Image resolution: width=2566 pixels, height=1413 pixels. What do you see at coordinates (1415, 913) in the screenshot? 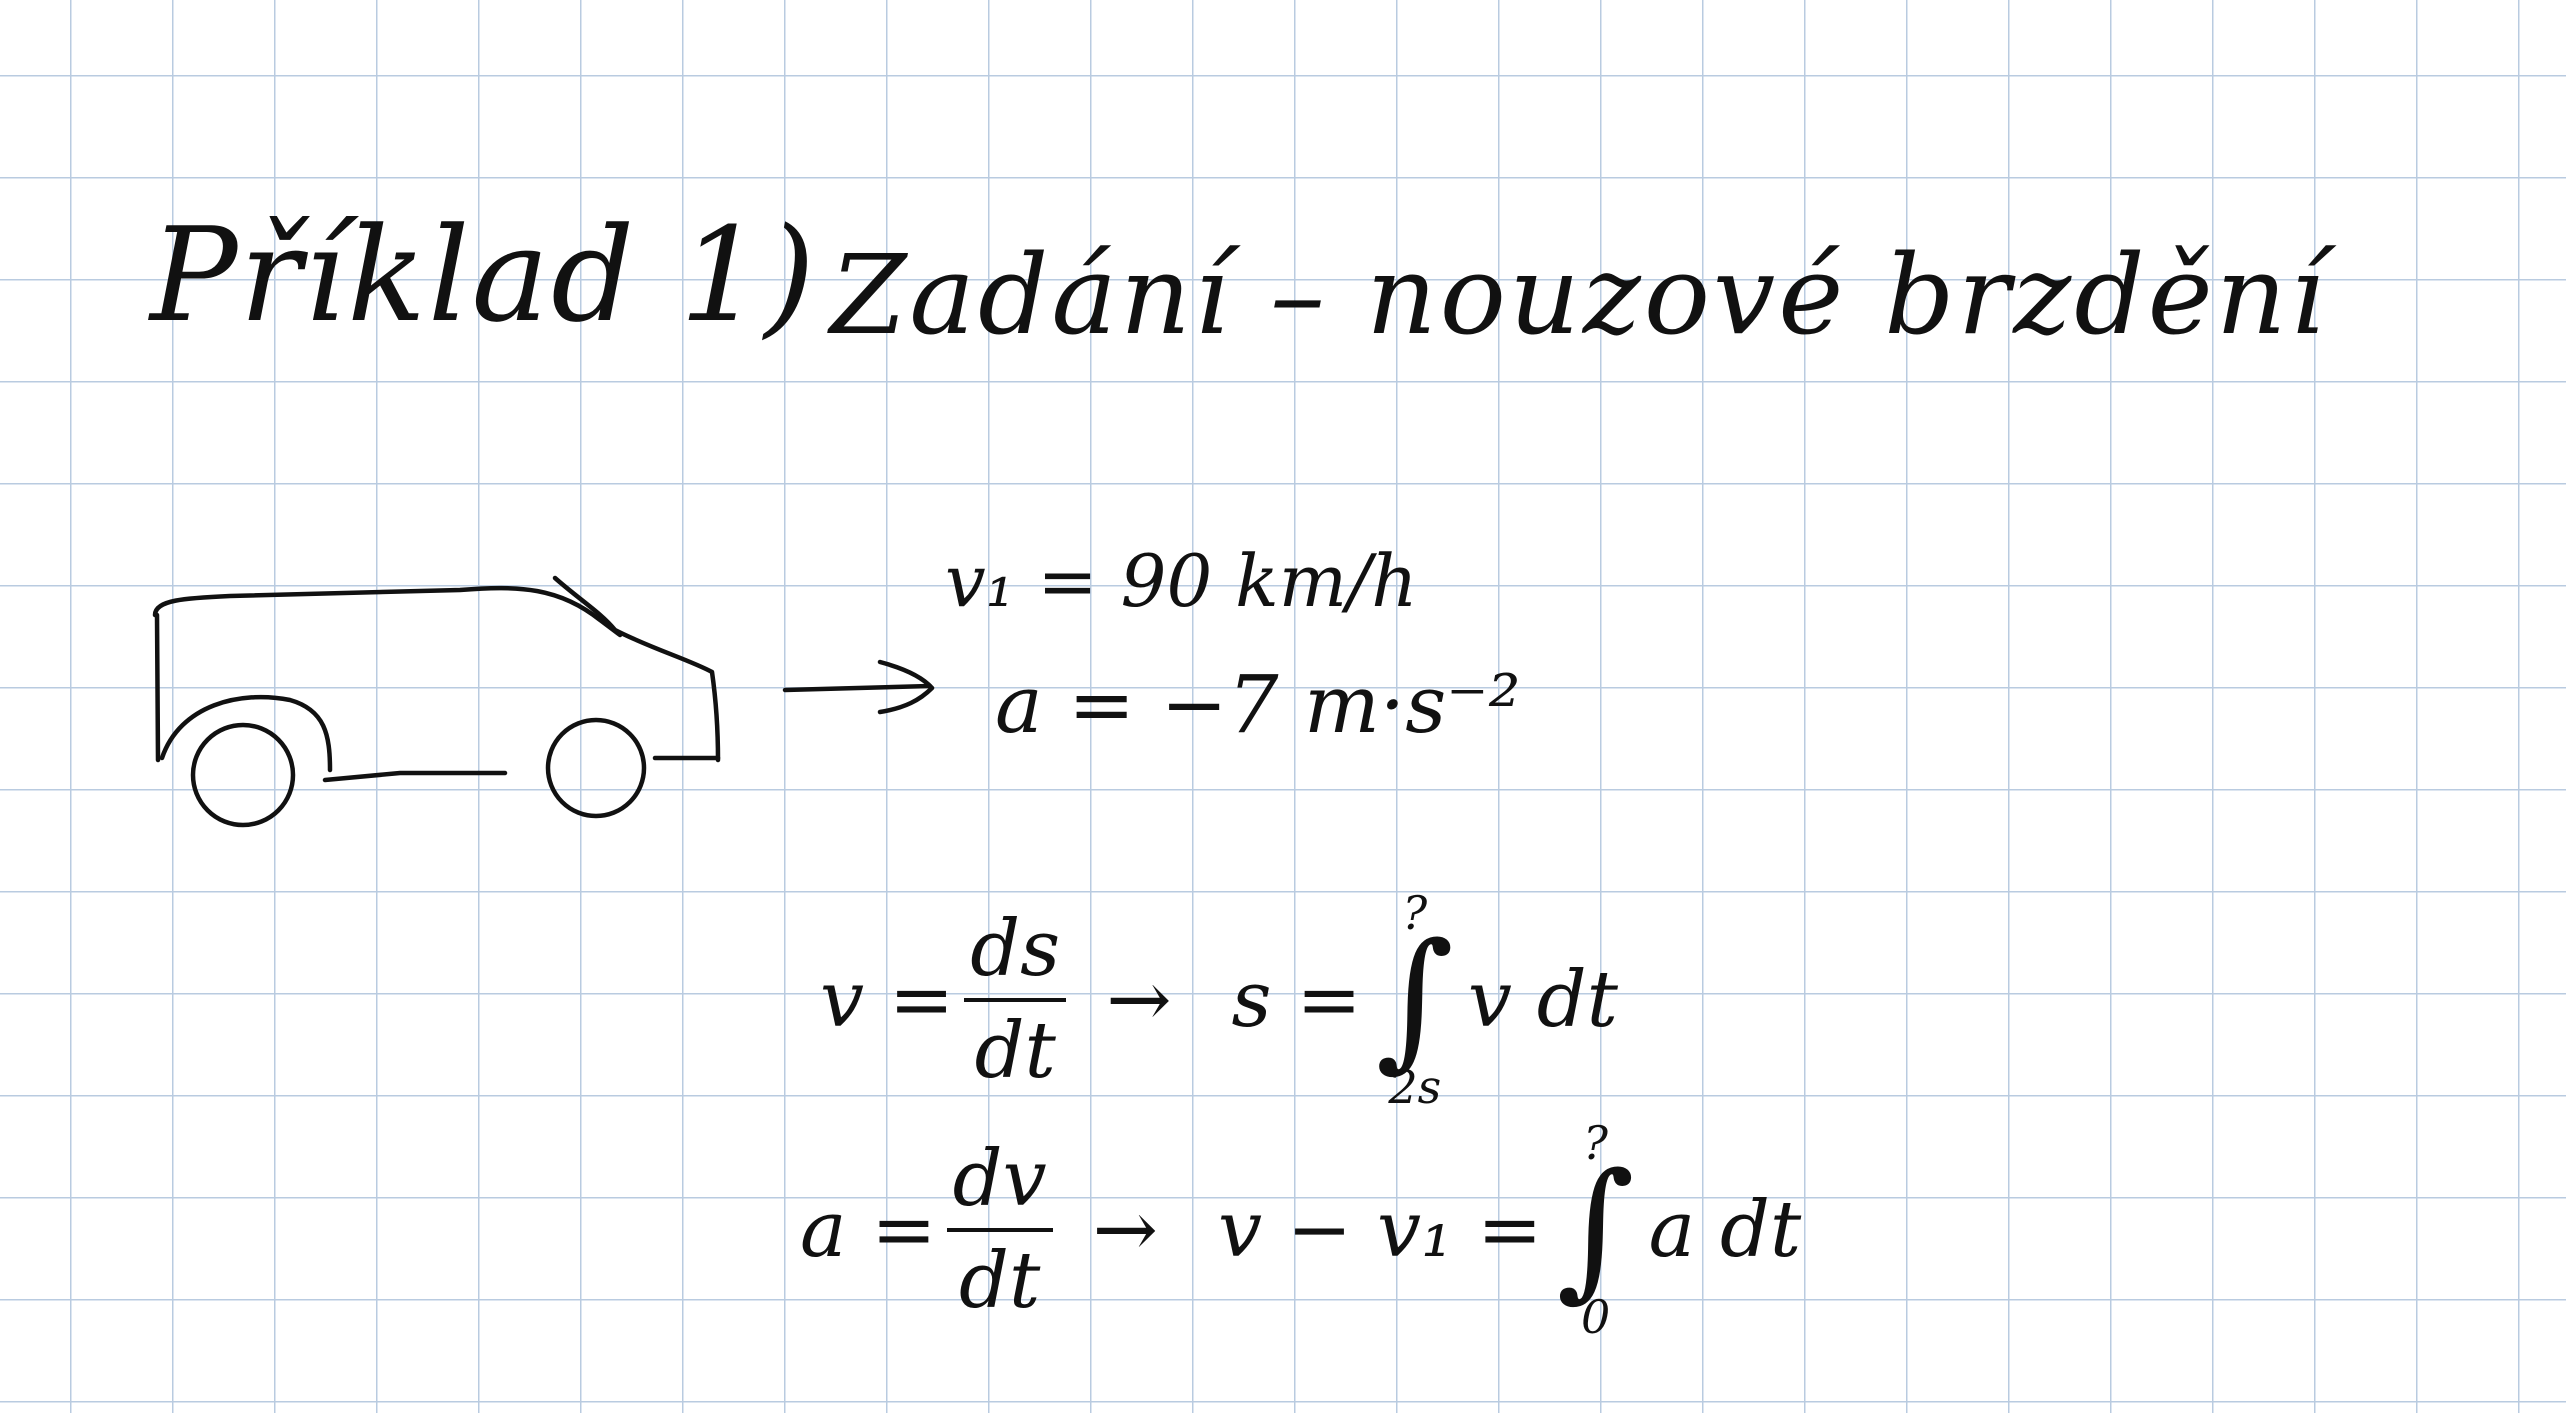
I see `eq1-upper-limit: ?` at bounding box center [1415, 913].